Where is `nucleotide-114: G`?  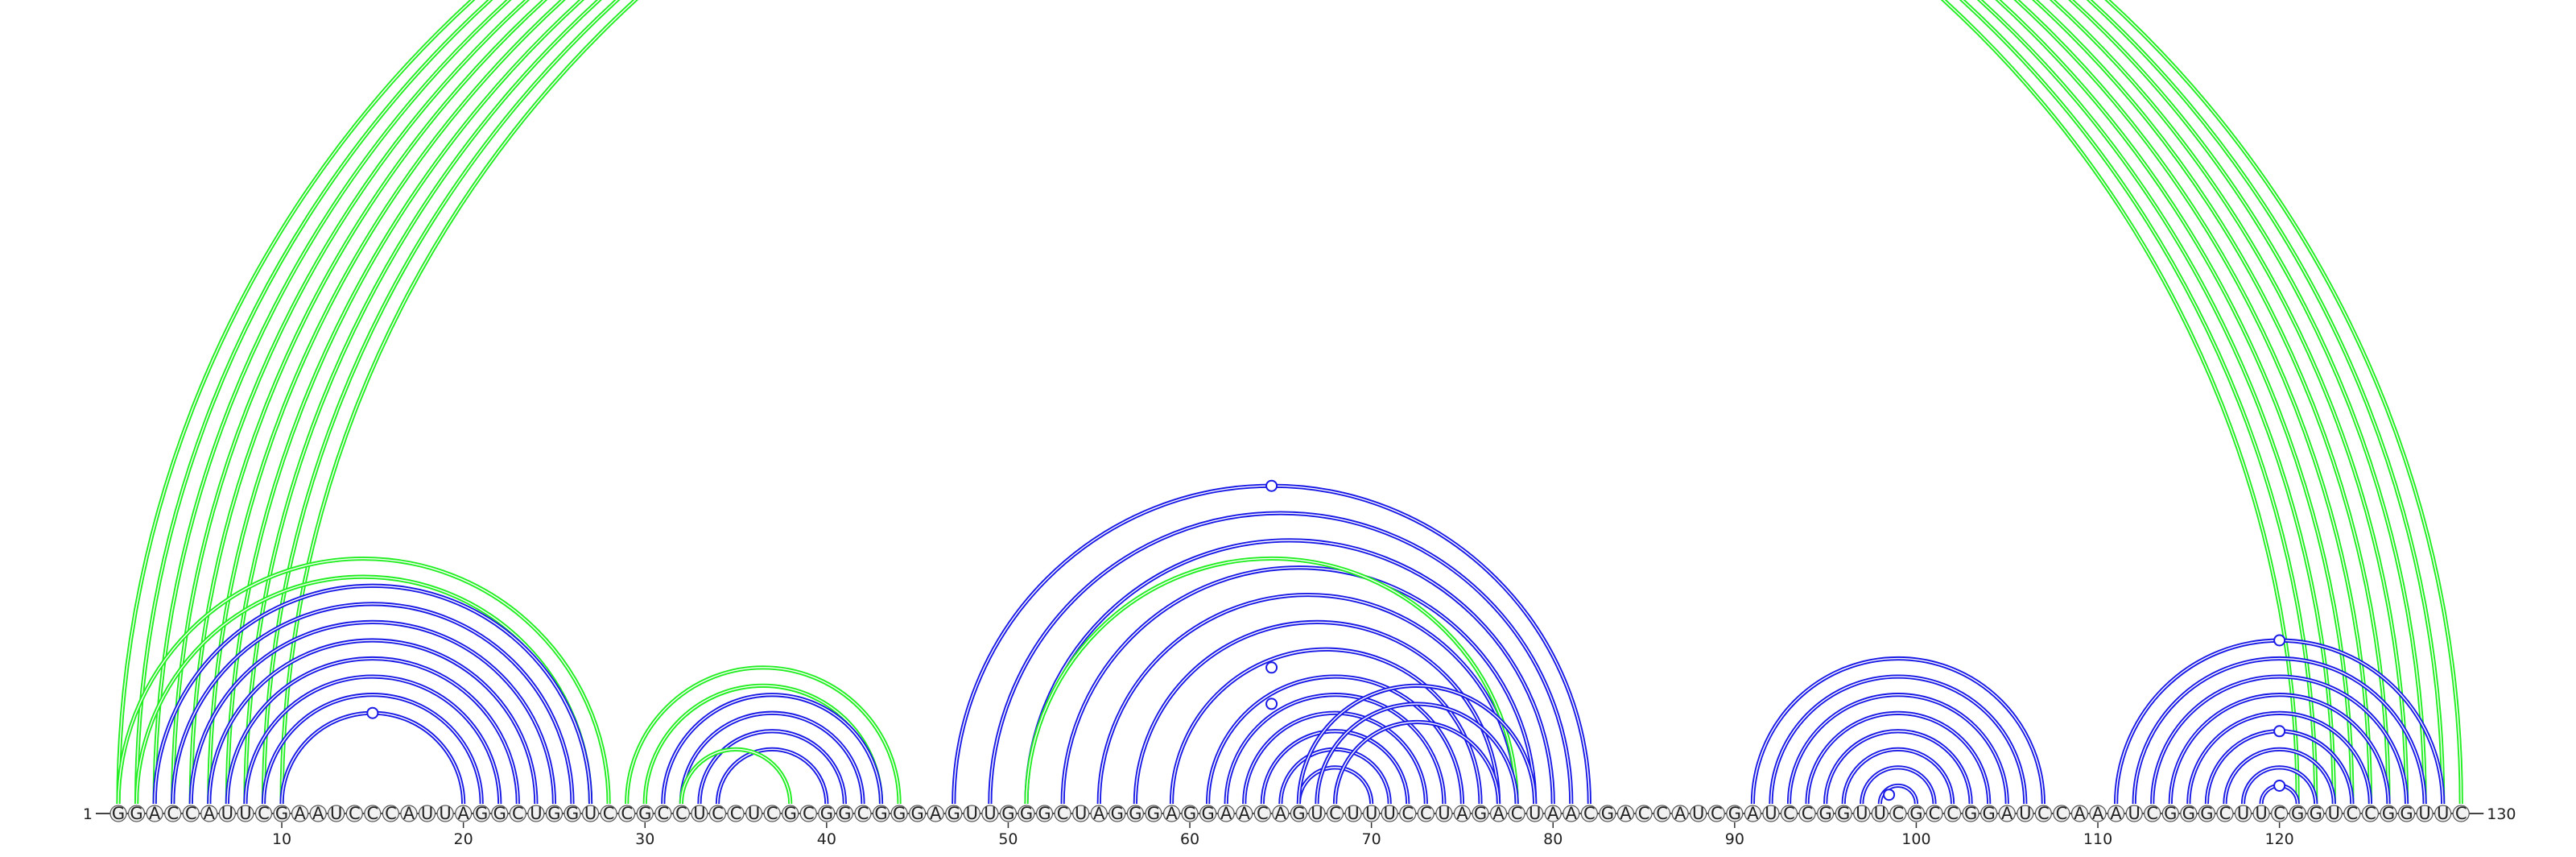
nucleotide-114: G is located at coordinates (2170, 813).